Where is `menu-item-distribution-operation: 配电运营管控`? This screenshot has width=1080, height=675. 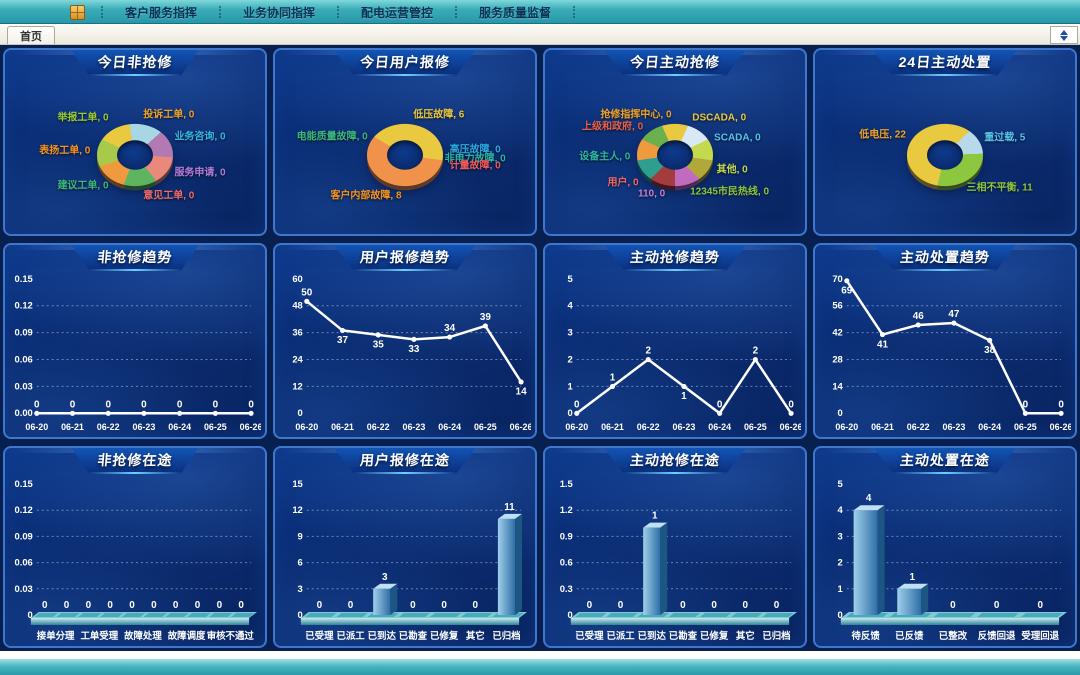
menu-item-distribution-operation: 配电运营管控 is located at coordinates (397, 12).